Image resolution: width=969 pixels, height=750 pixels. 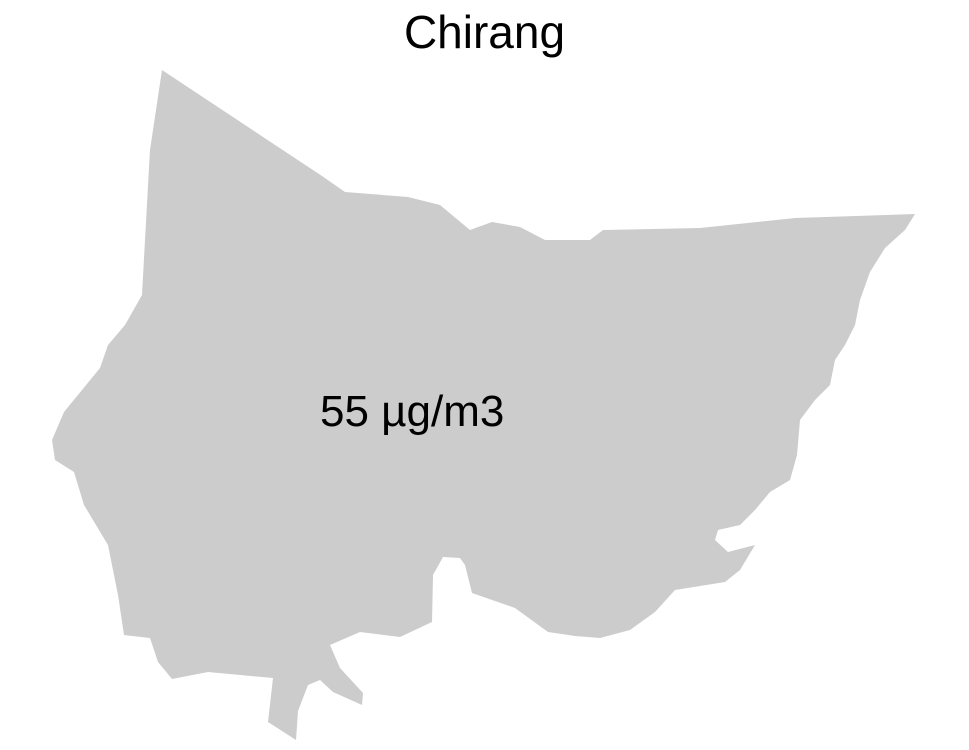 What do you see at coordinates (484, 32) in the screenshot?
I see `map-title: Chirang` at bounding box center [484, 32].